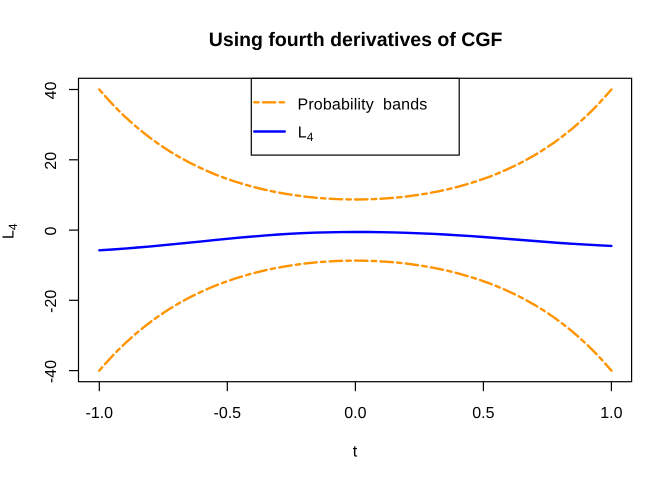 The height and width of the screenshot is (480, 672). What do you see at coordinates (363, 104) in the screenshot?
I see `svg-text: Probability bands` at bounding box center [363, 104].